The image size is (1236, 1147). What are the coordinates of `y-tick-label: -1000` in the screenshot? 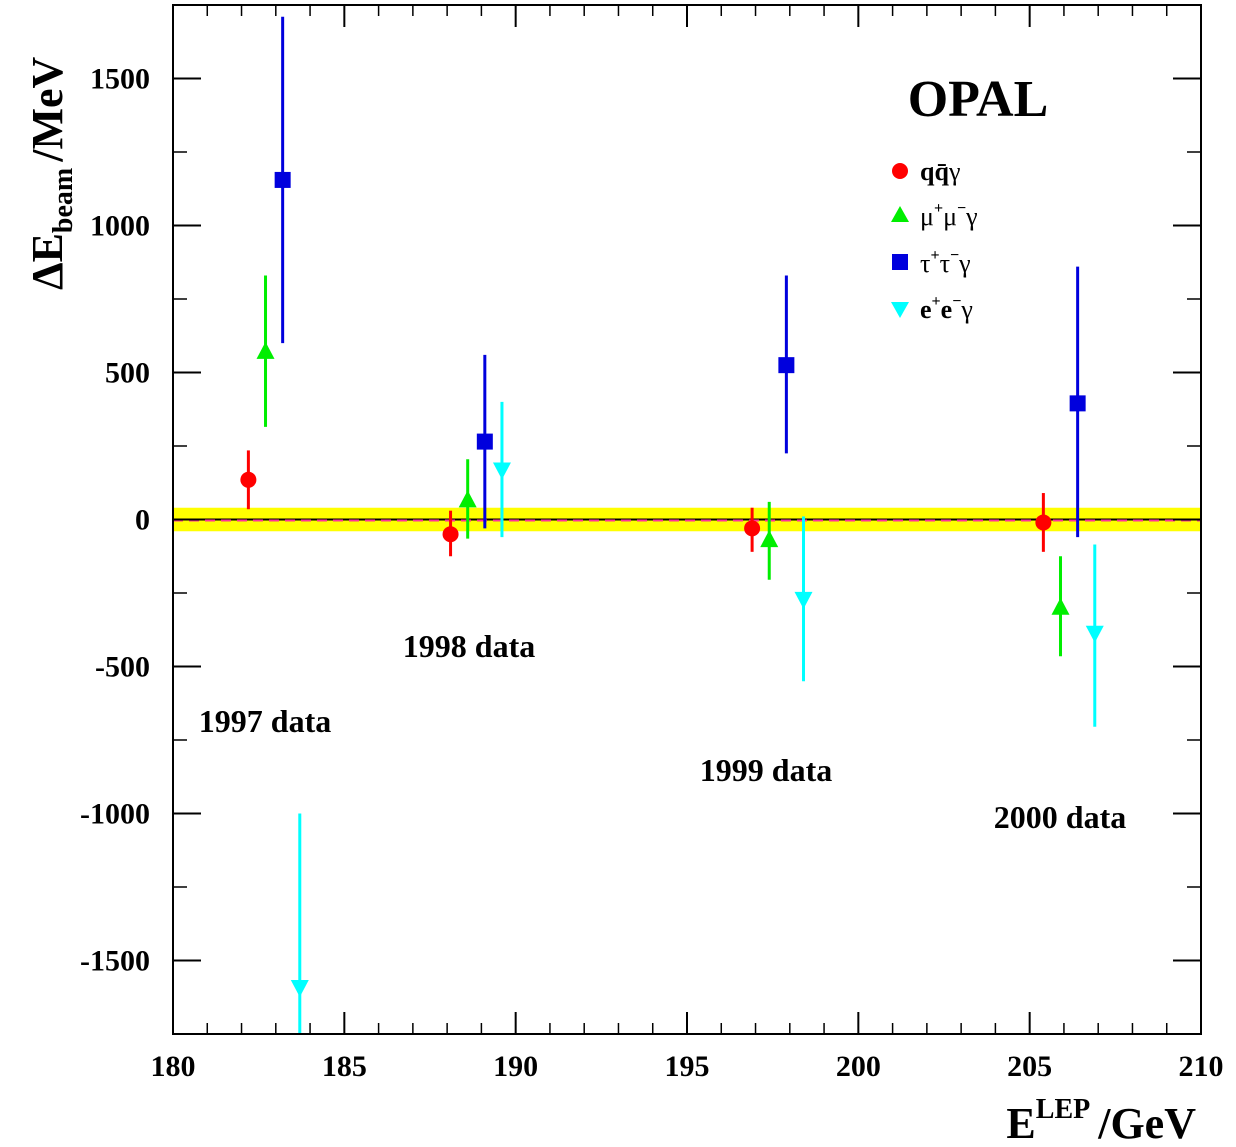 It's located at (115, 814).